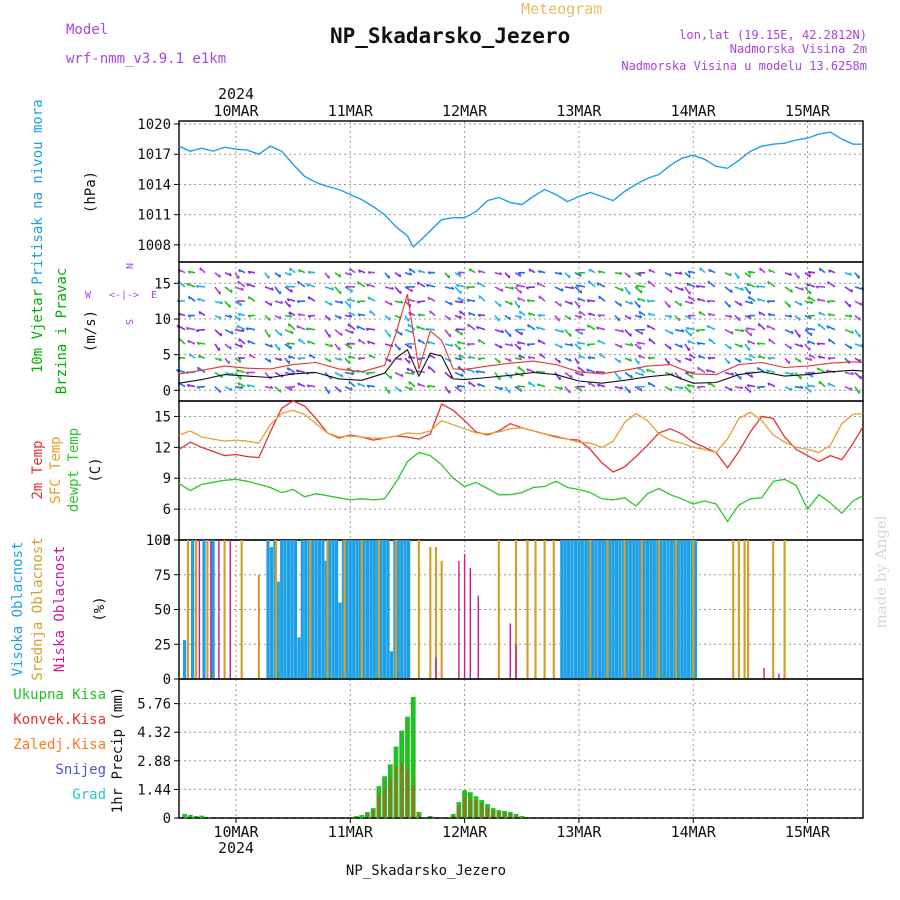  What do you see at coordinates (413, 757) in the screenshot?
I see `total-precip-bar` at bounding box center [413, 757].